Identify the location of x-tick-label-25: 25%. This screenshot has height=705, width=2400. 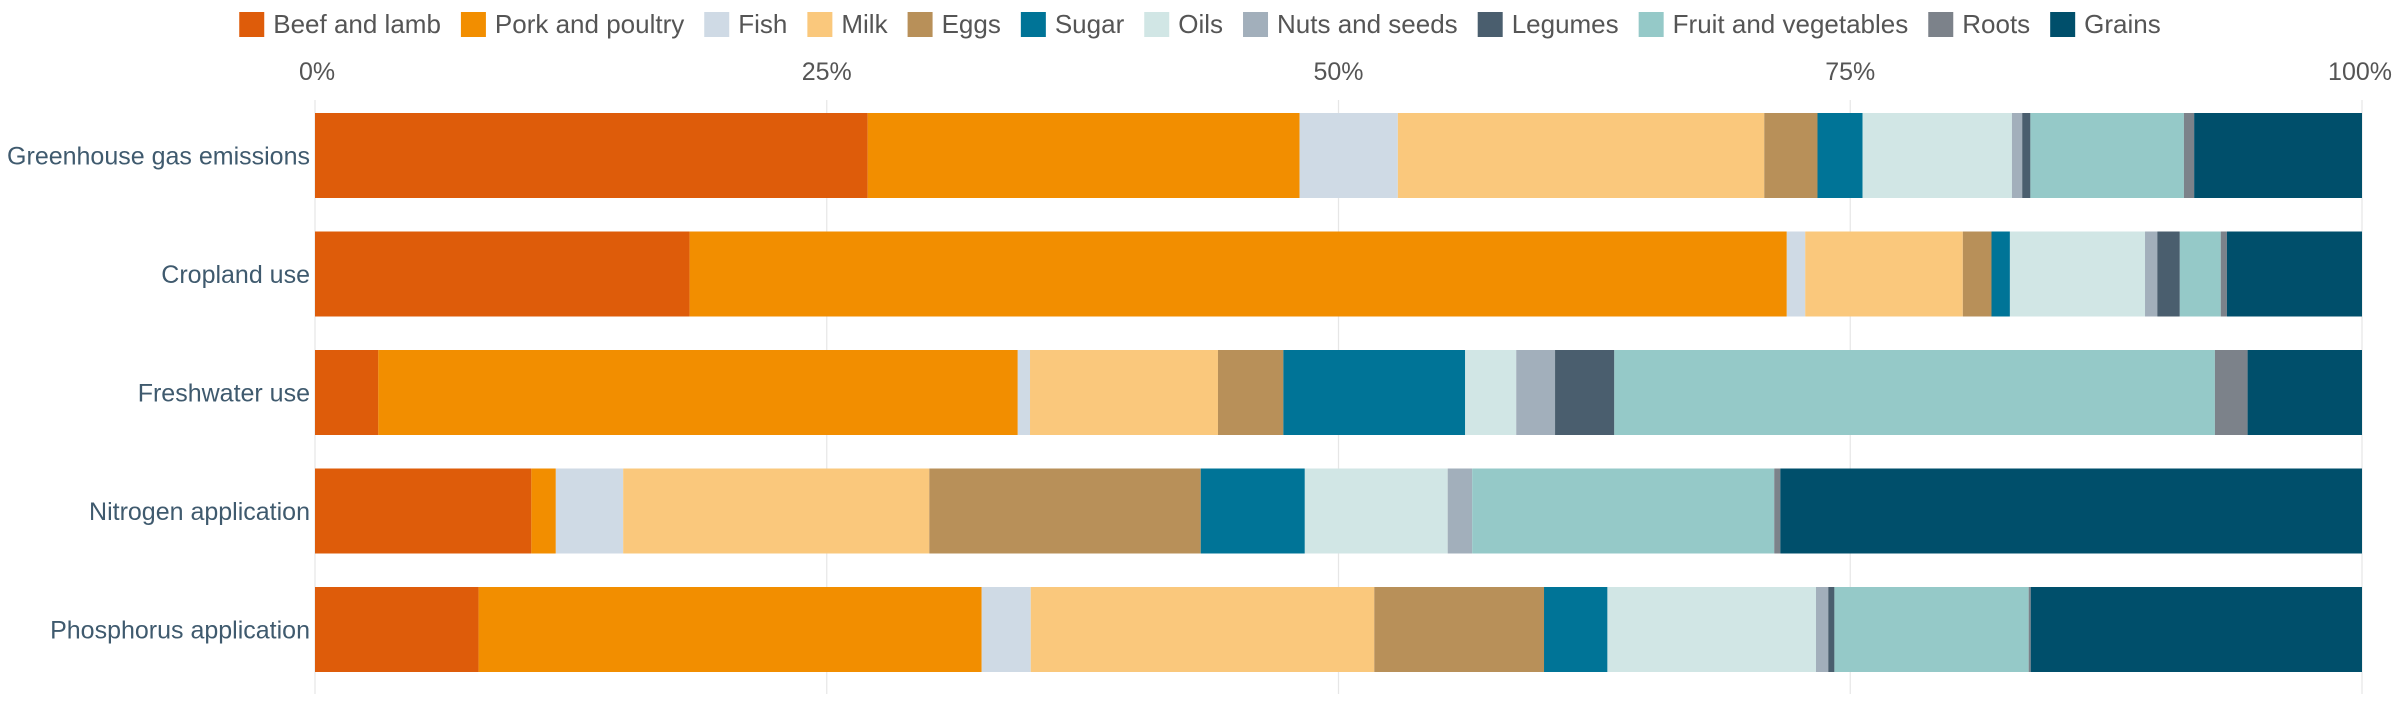
(827, 72).